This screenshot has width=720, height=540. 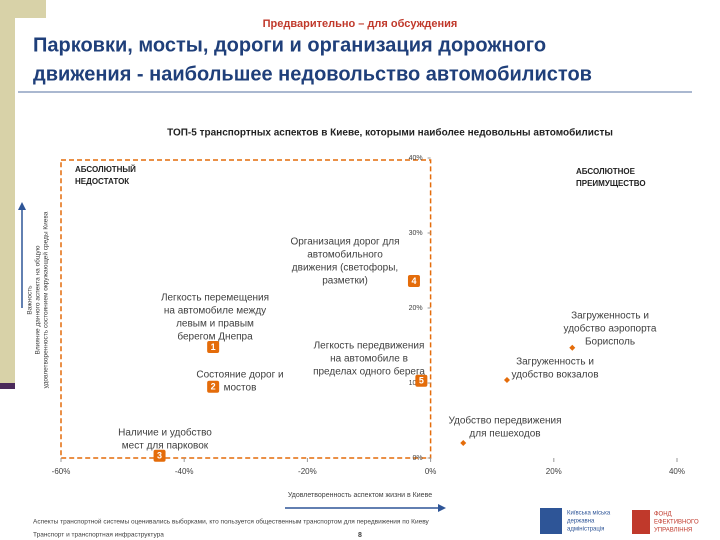 What do you see at coordinates (610, 342) in the screenshot?
I see `point-label: Борисполь` at bounding box center [610, 342].